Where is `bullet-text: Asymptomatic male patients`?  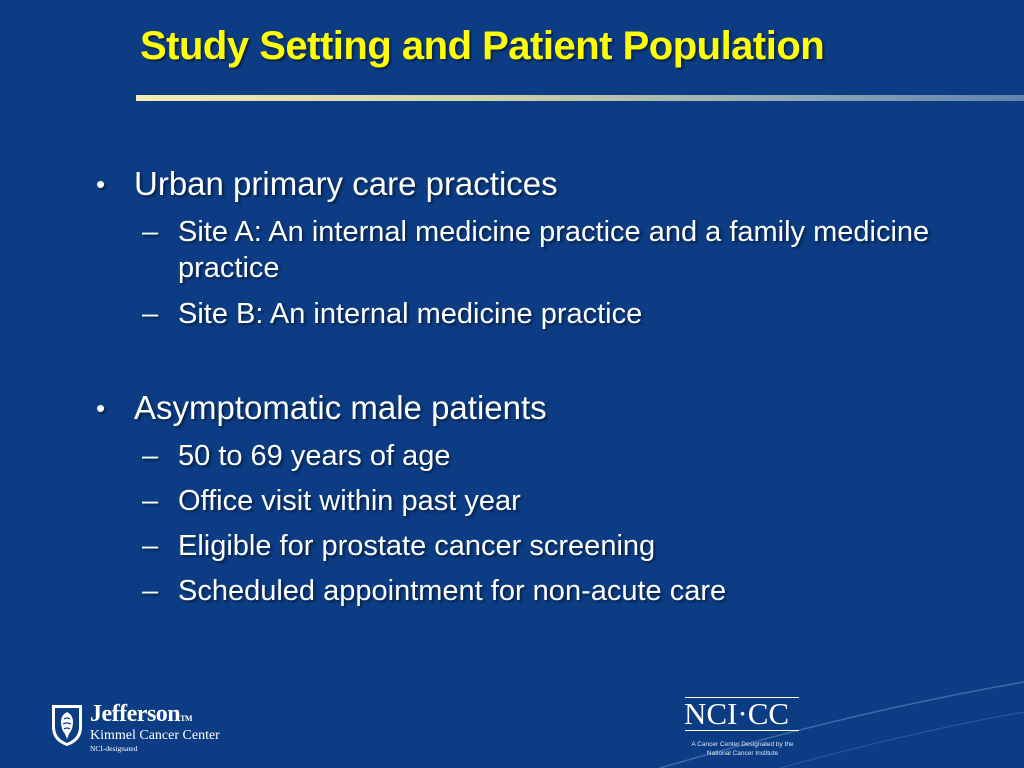 bullet-text: Asymptomatic male patients is located at coordinates (340, 407).